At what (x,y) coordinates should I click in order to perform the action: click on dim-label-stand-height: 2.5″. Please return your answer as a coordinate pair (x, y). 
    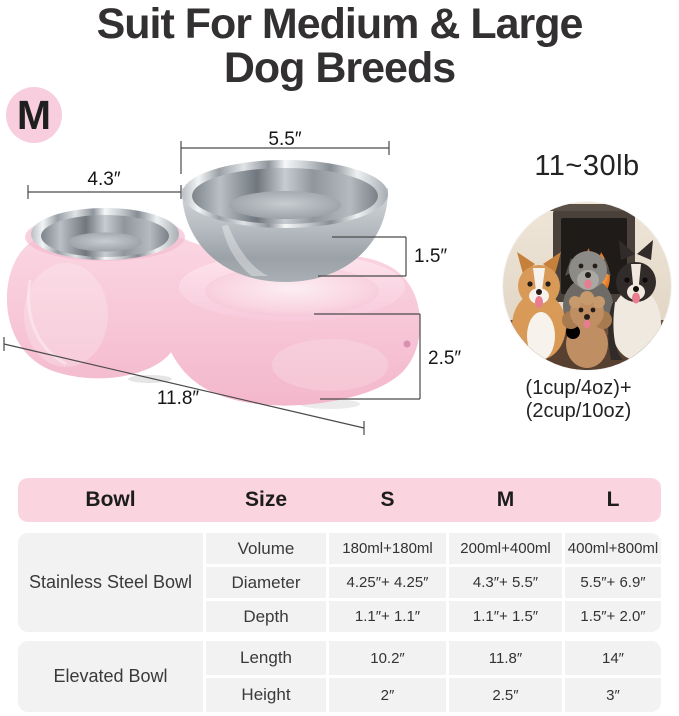
    Looking at the image, I should click on (444, 358).